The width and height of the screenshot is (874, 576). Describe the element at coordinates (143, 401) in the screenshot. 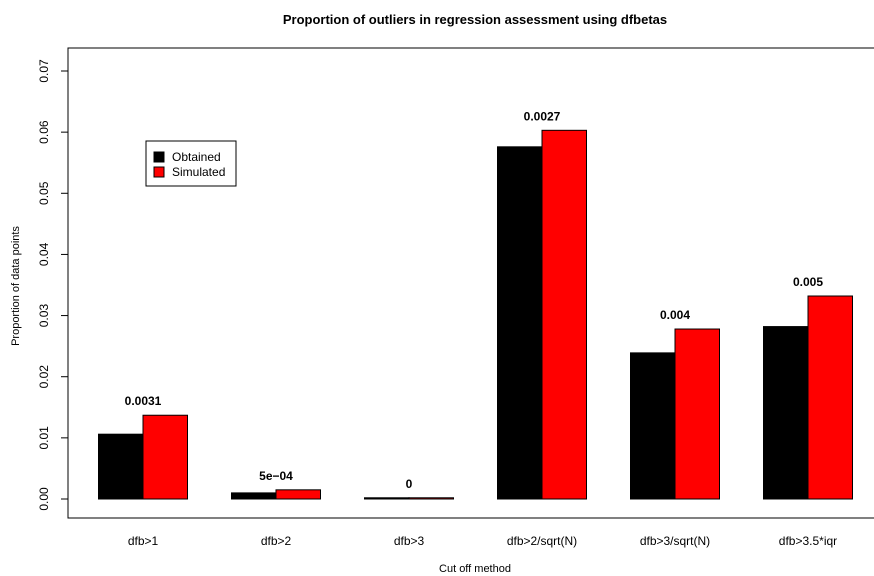

I see `bar-annotation: 0.0031` at that location.